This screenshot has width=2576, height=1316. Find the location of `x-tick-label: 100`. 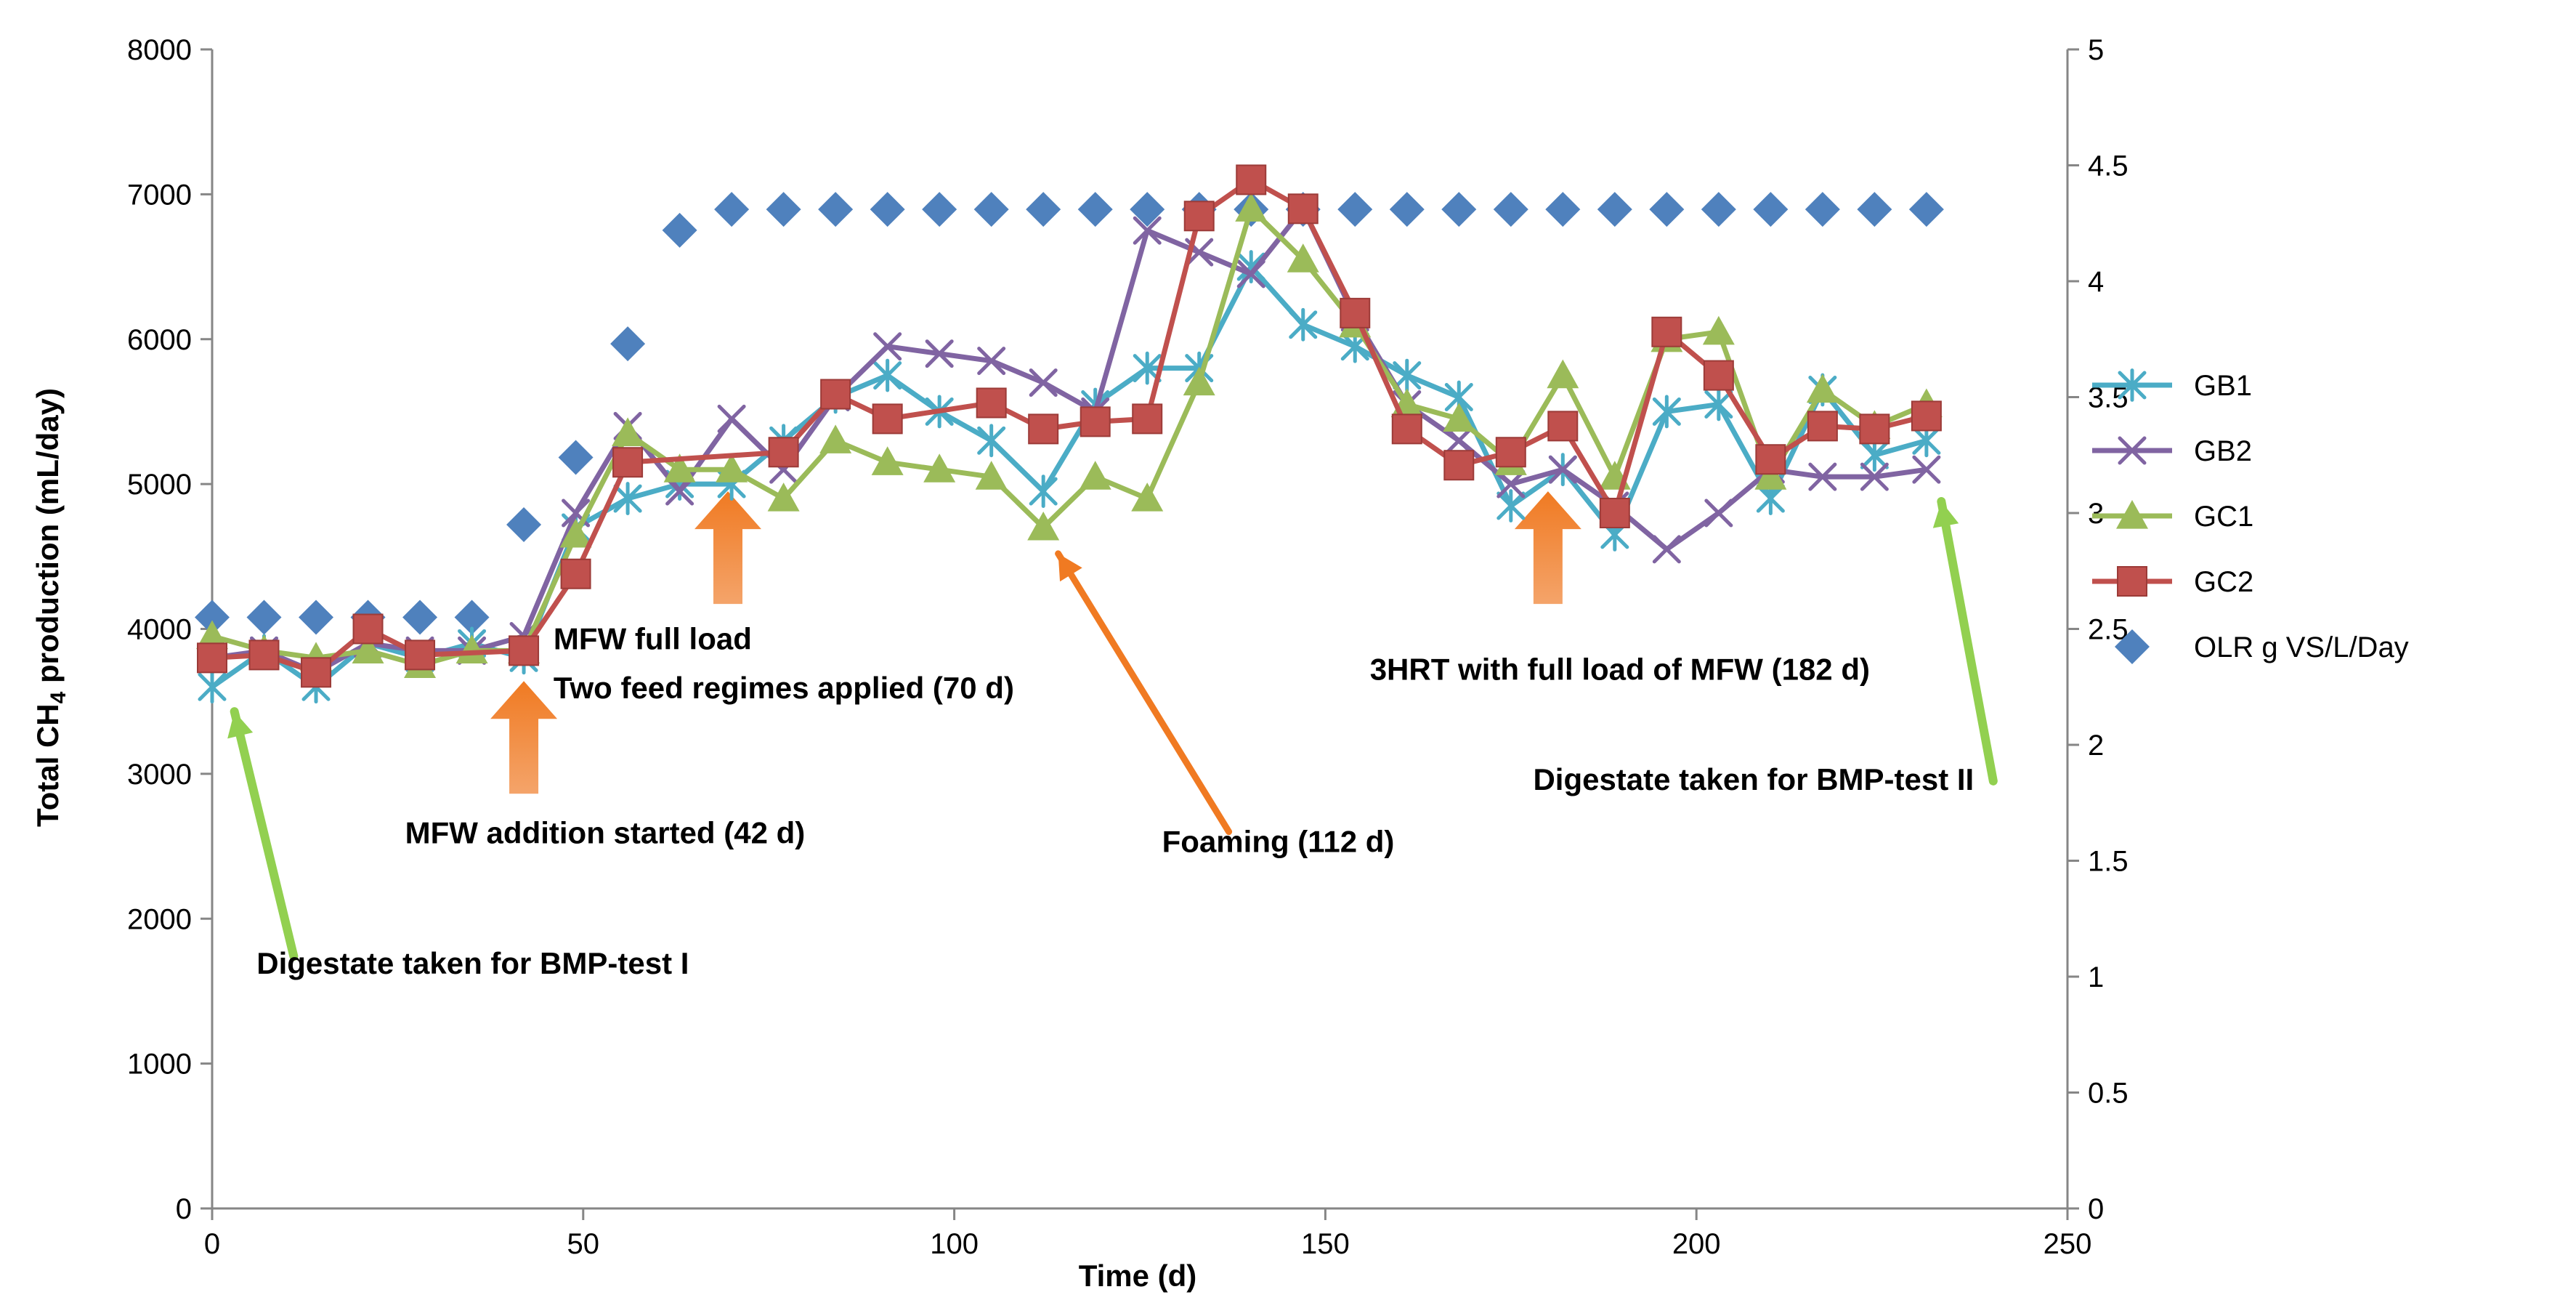

x-tick-label: 100 is located at coordinates (954, 1244).